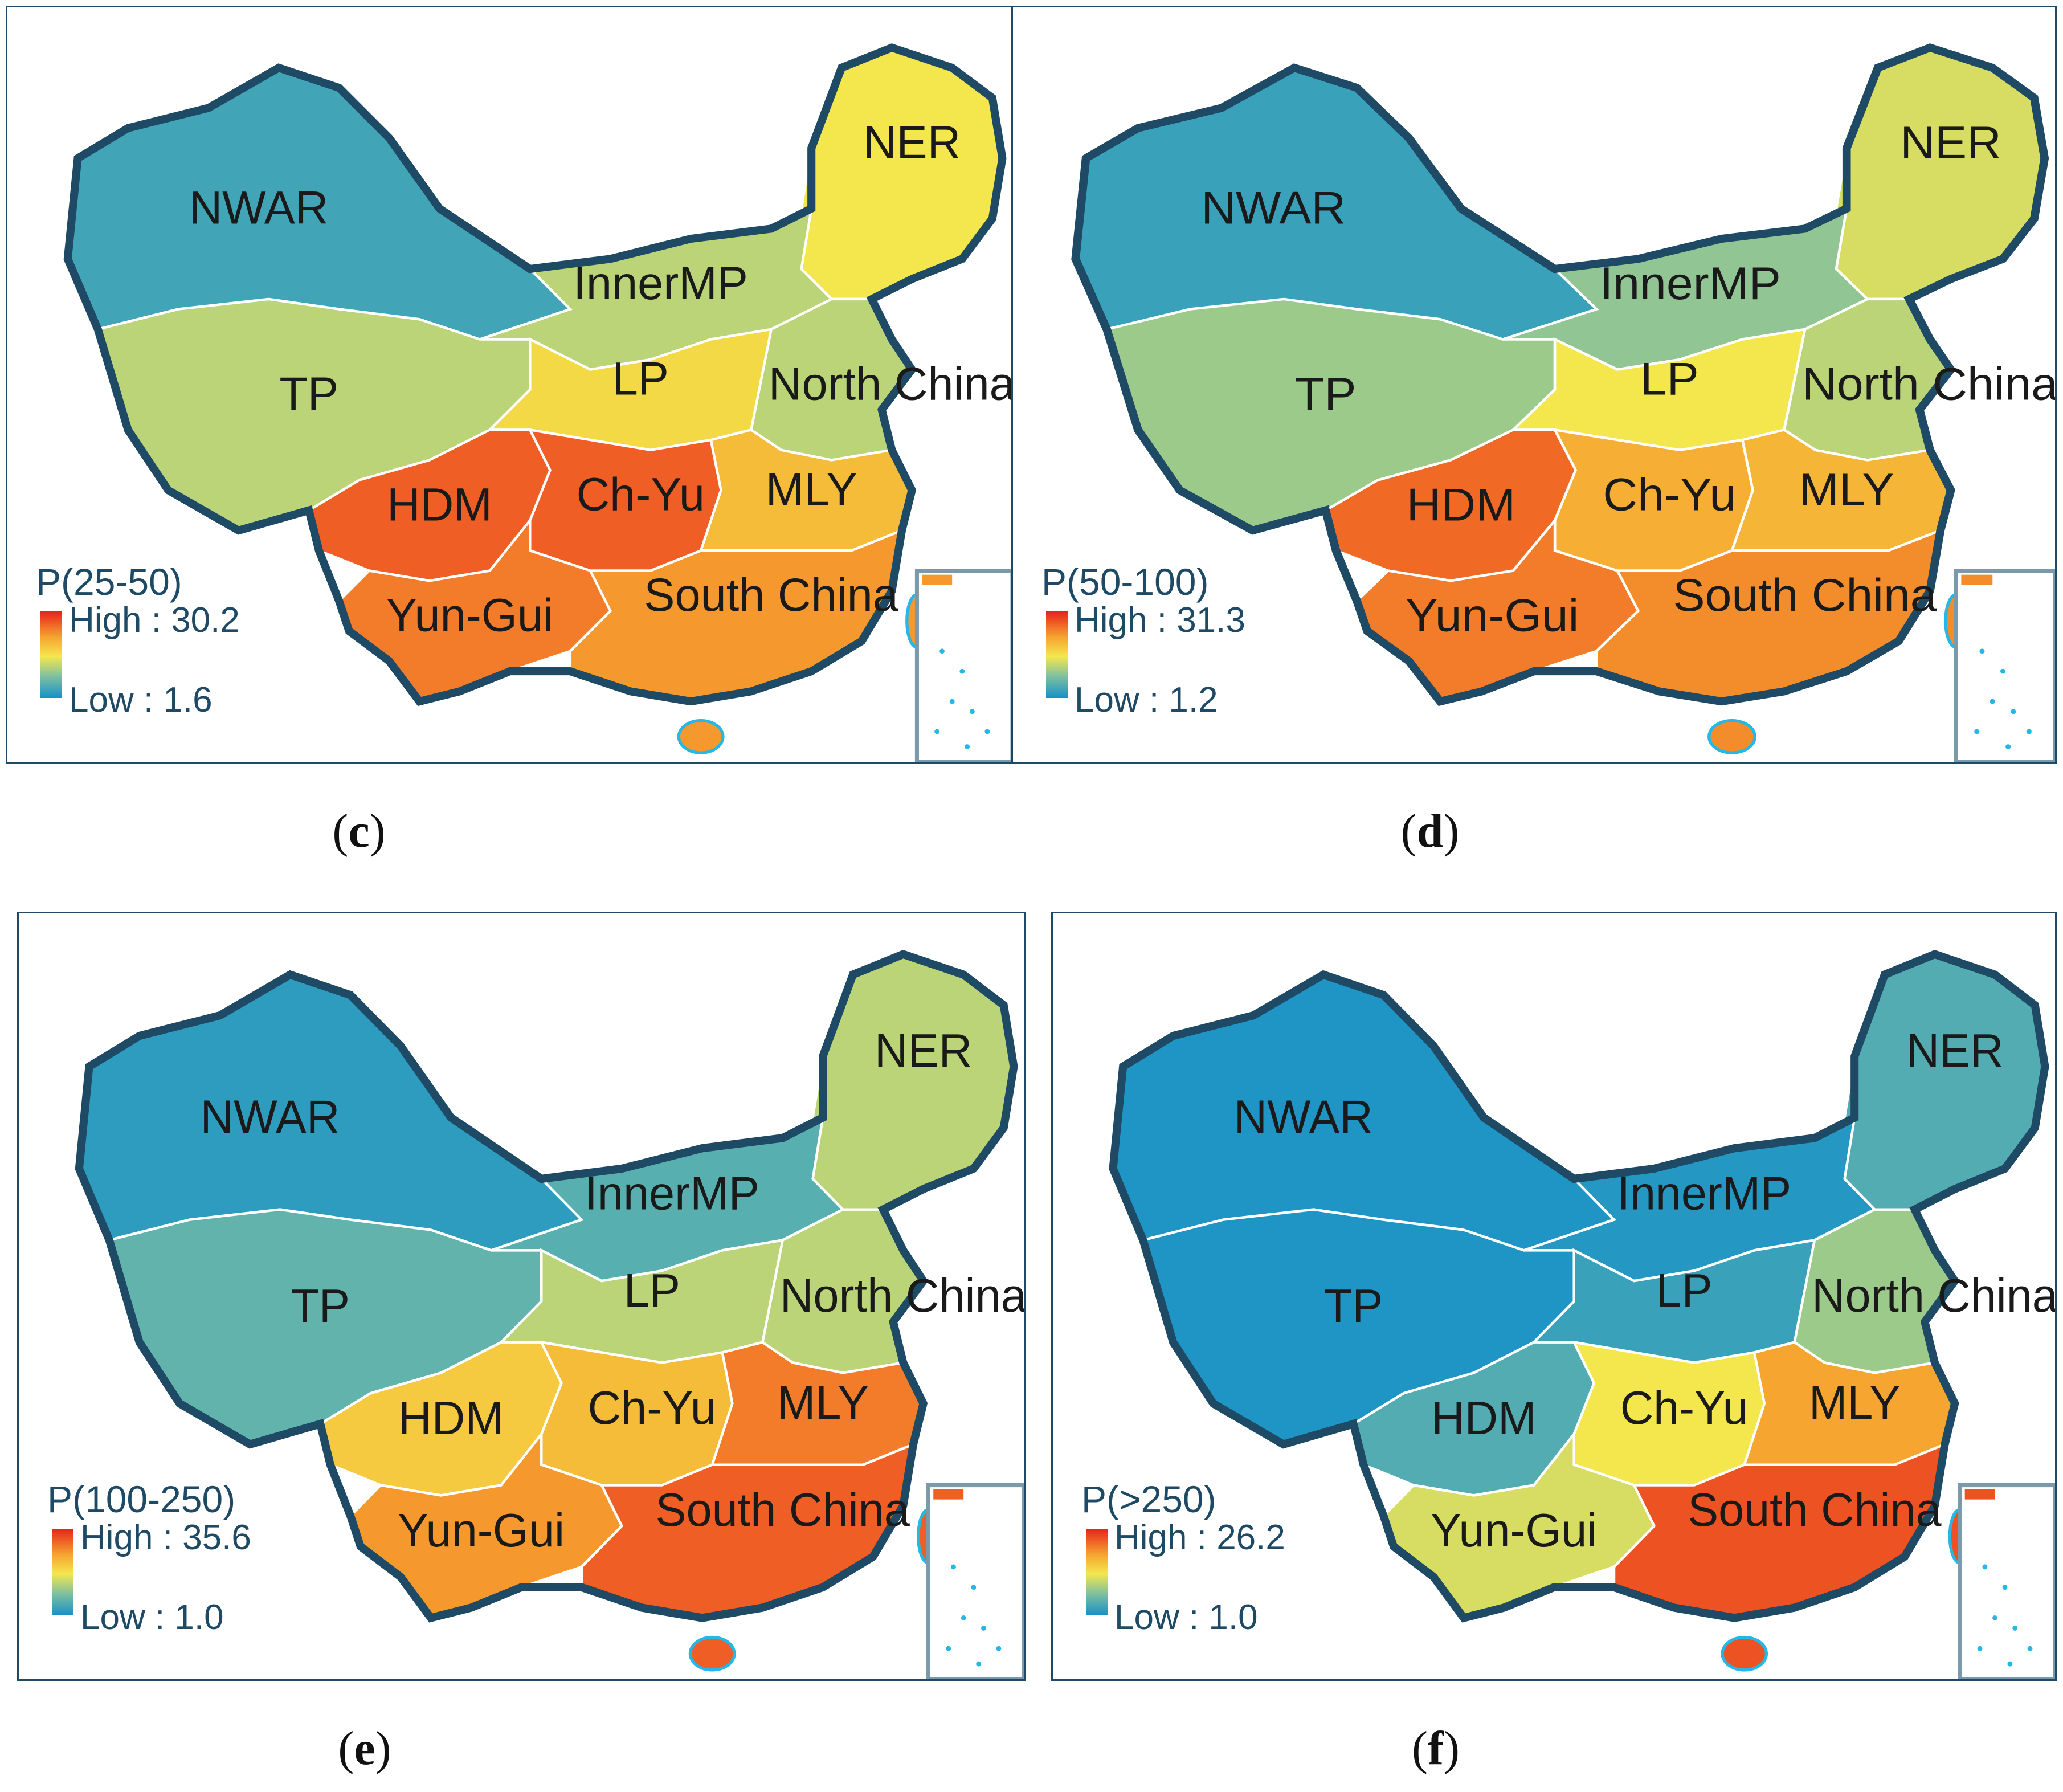 The width and height of the screenshot is (2063, 1792). Describe the element at coordinates (154, 620) in the screenshot. I see `legend-high-value: High : 30.2` at that location.